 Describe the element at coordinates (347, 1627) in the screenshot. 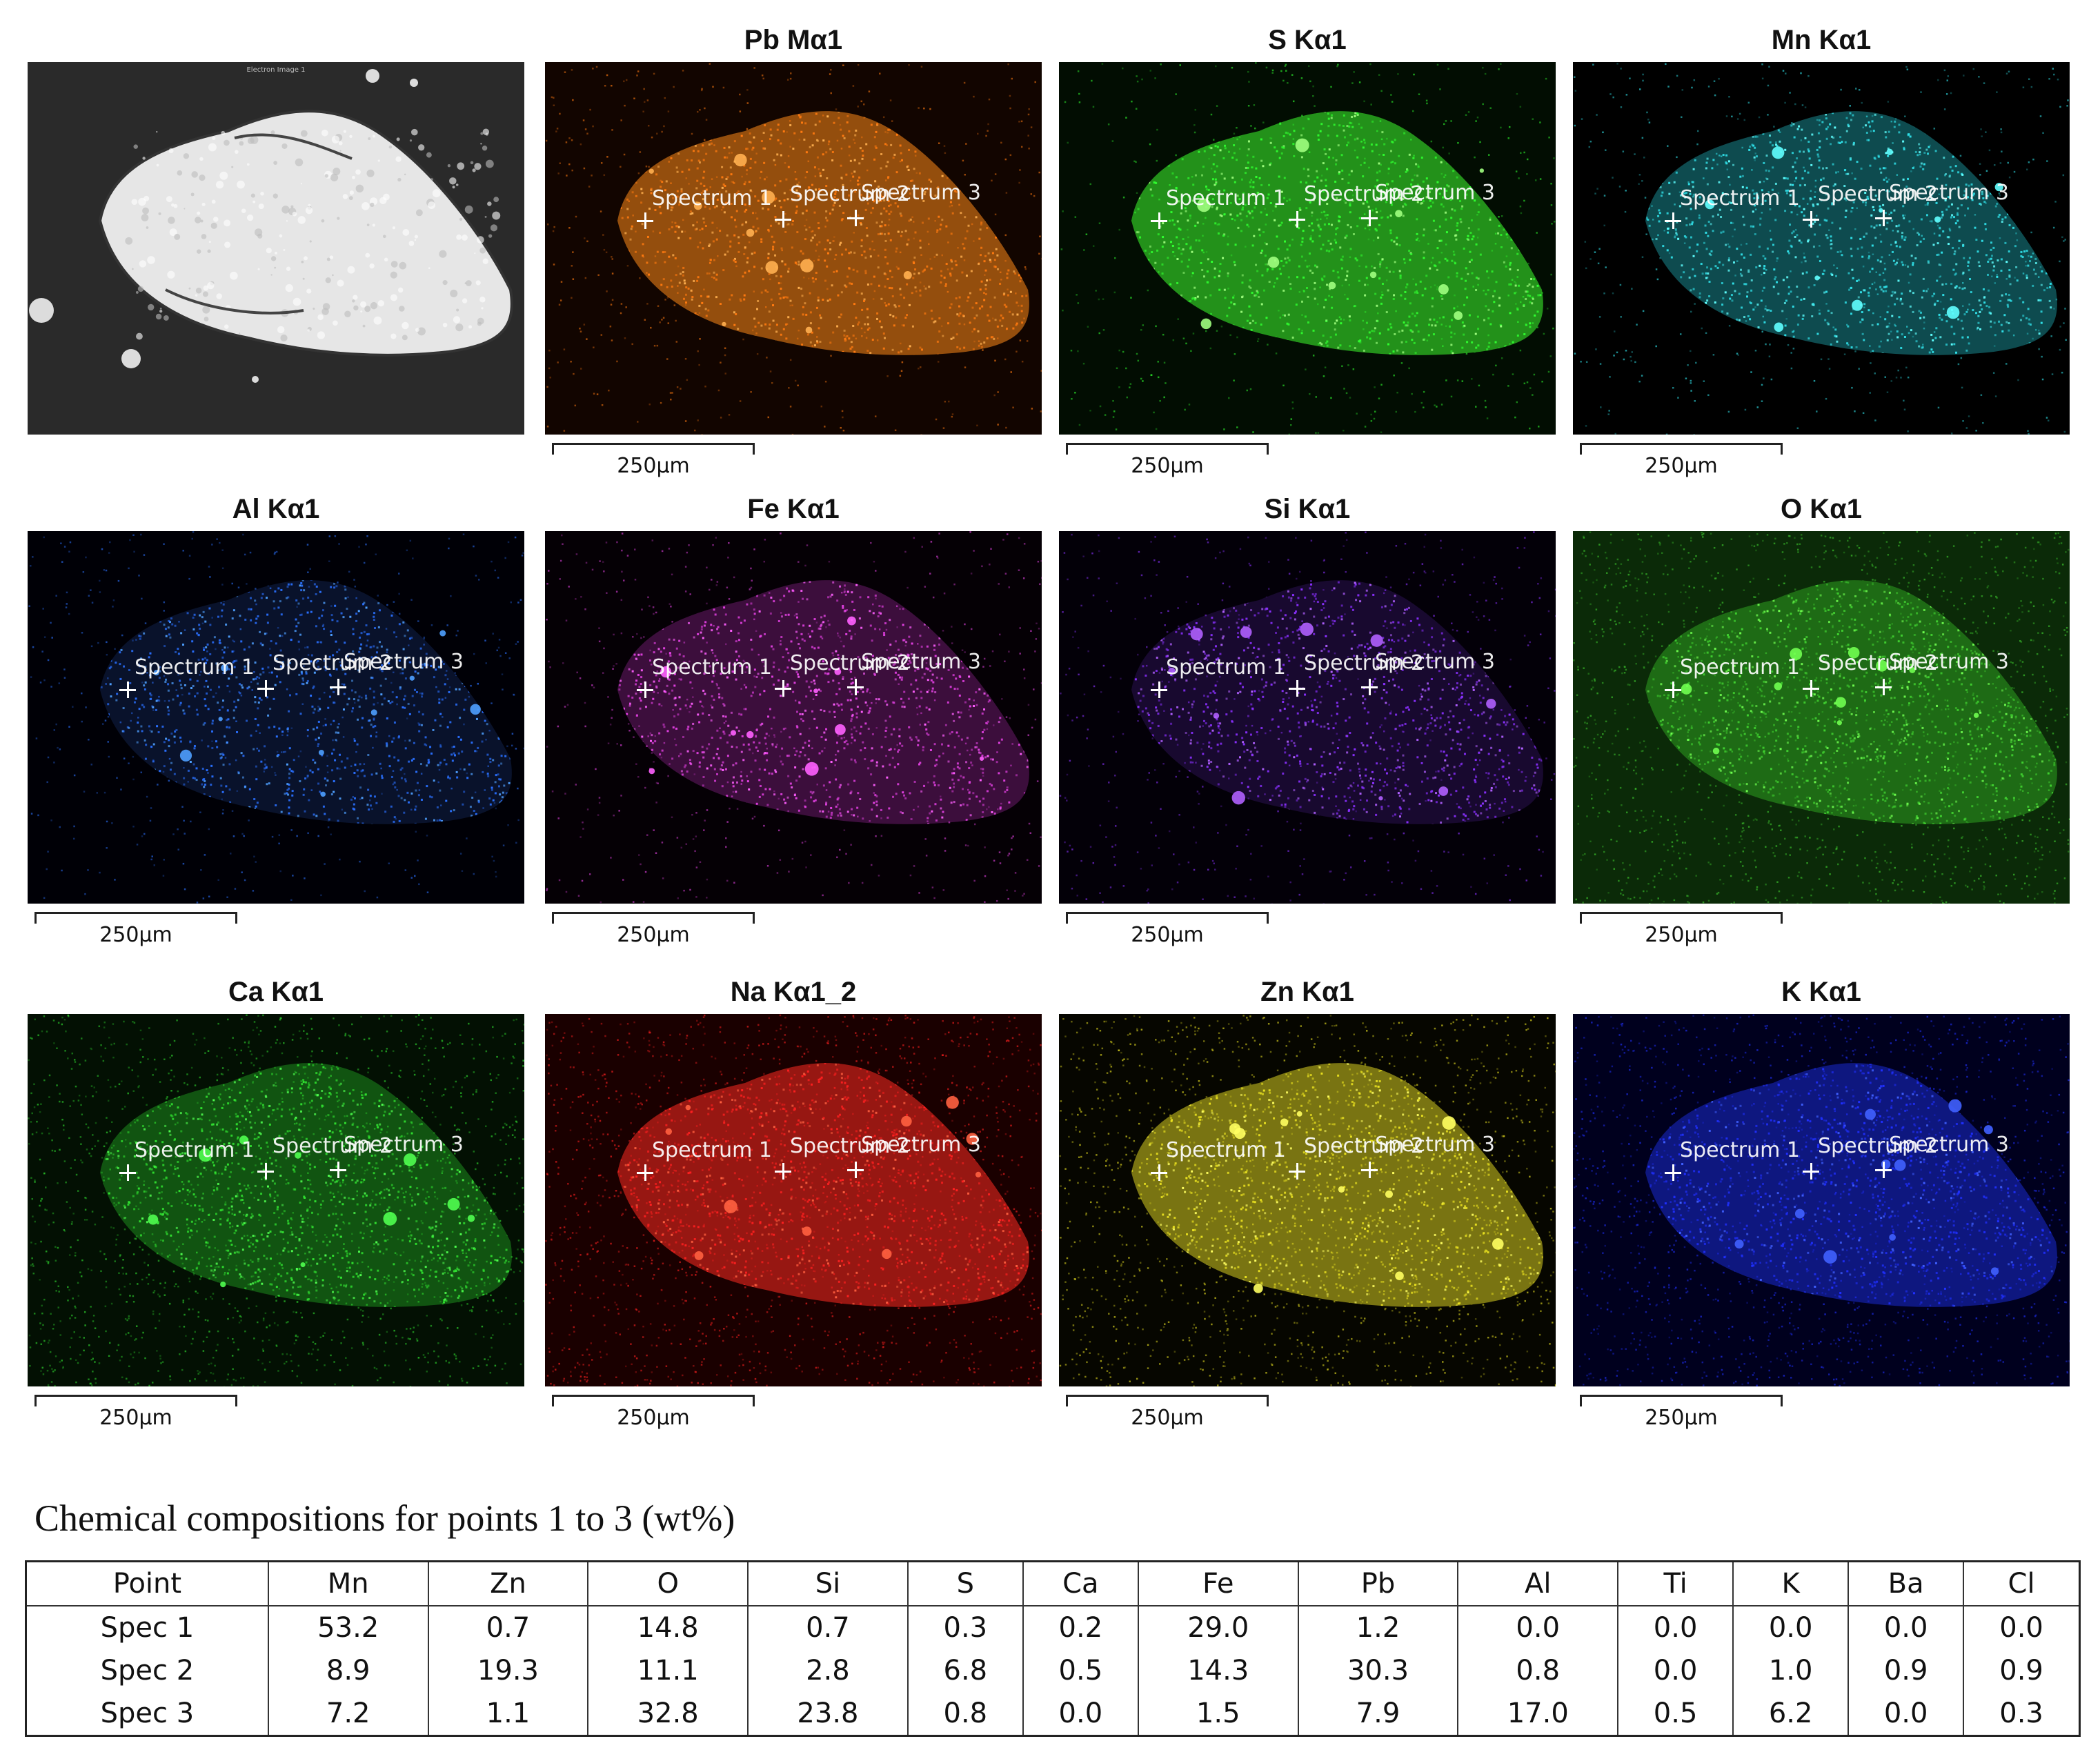

I see `value-cell: 53.2` at that location.